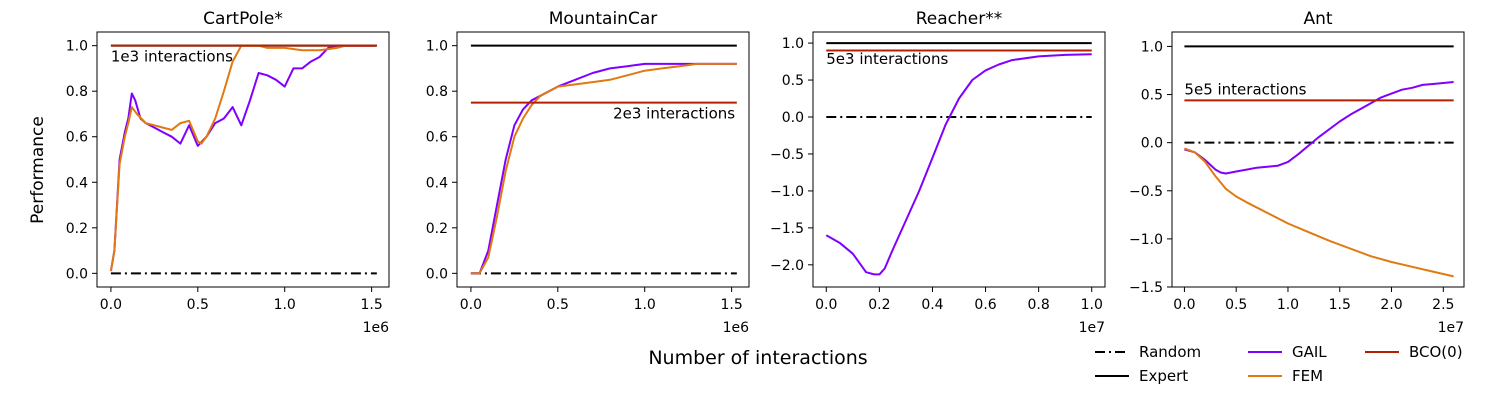 Image resolution: width=1504 pixels, height=407 pixels. I want to click on interactions-annotation: 5e5 interactions, so click(1245, 90).